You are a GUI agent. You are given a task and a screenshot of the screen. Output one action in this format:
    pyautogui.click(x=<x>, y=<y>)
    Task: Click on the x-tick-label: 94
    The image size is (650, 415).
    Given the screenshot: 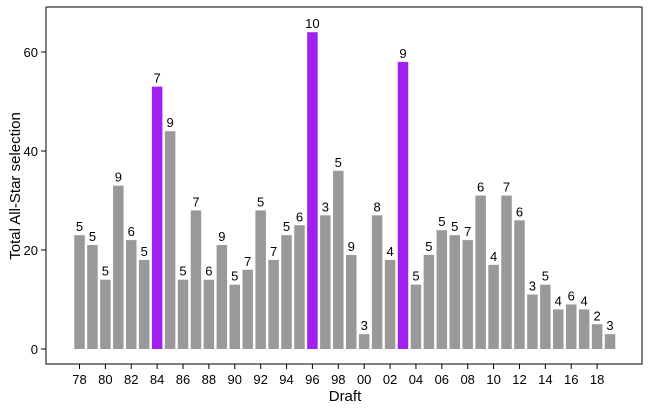 What is the action you would take?
    pyautogui.click(x=286, y=379)
    